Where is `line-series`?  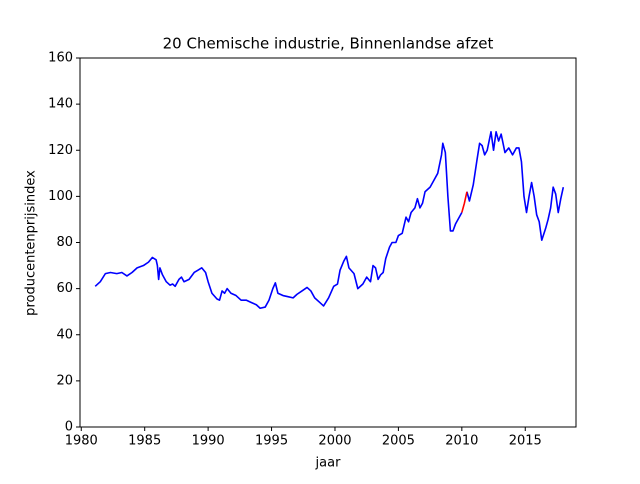 line-series is located at coordinates (464, 202).